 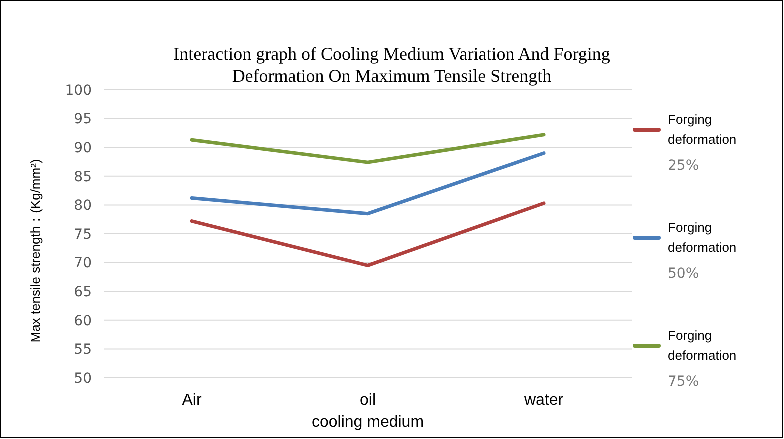 I want to click on y-tick-label: 55, so click(x=83, y=350).